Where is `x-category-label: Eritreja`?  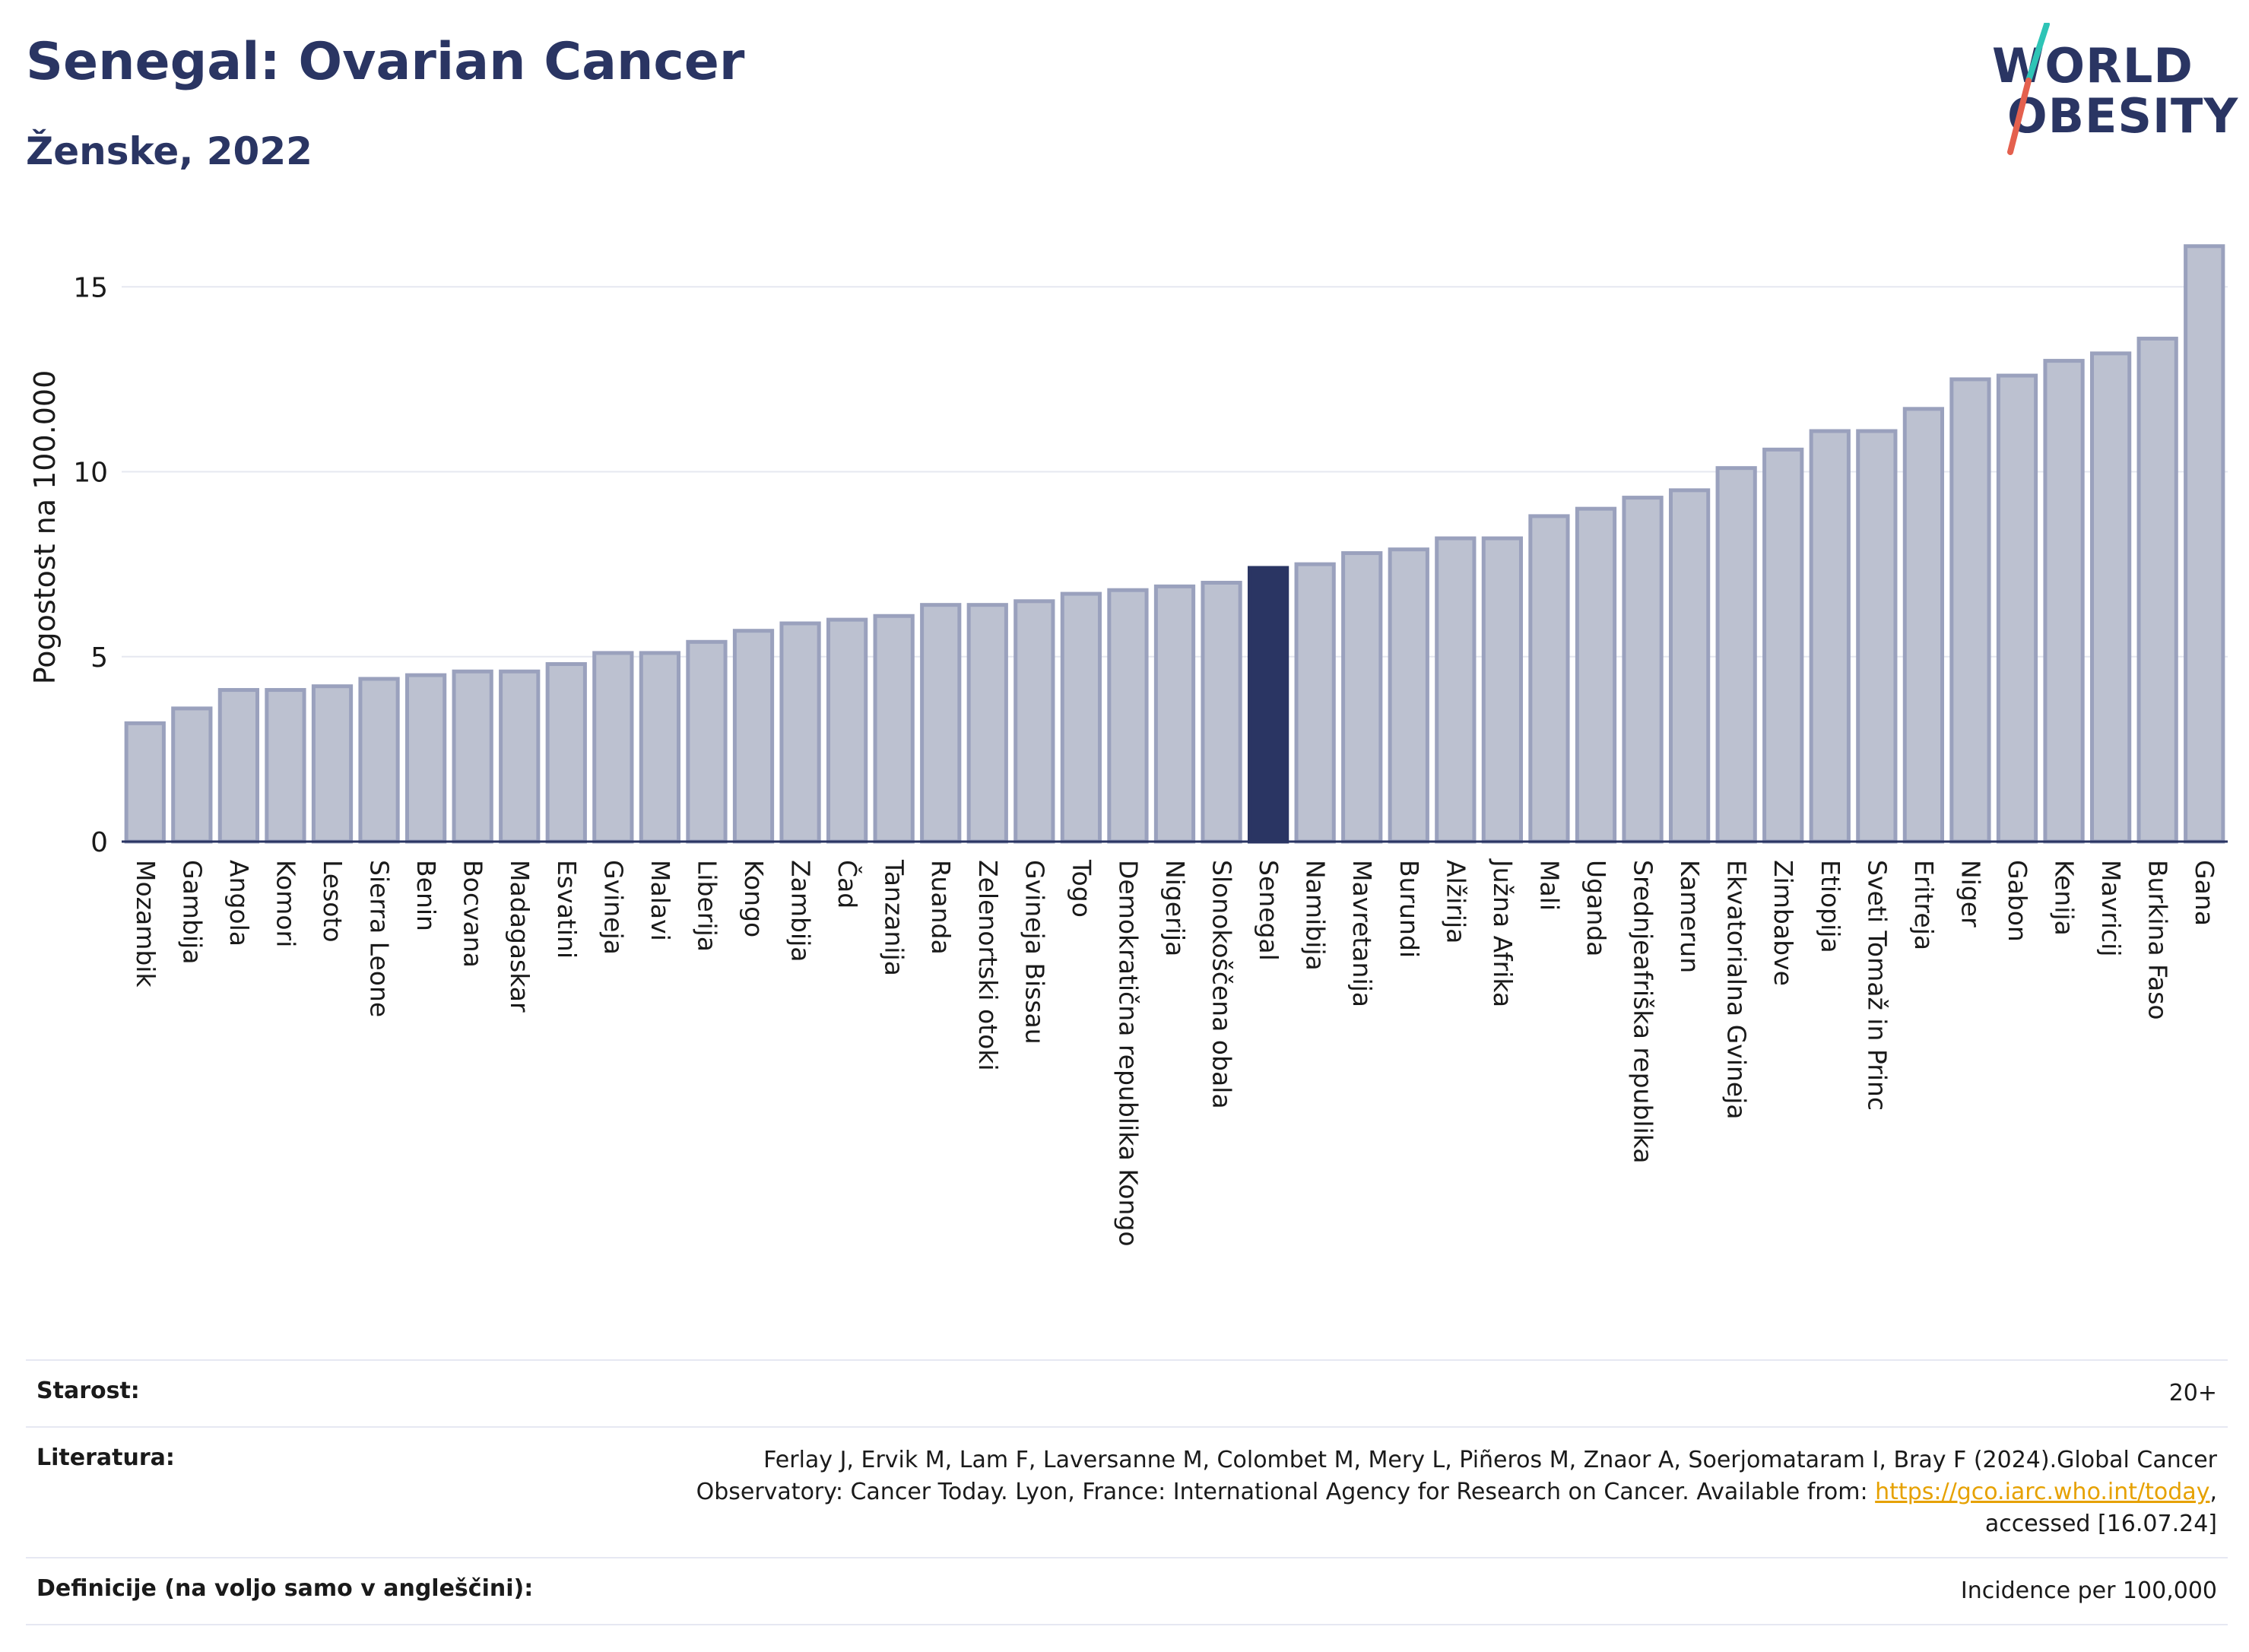 x-category-label: Eritreja is located at coordinates (1924, 905).